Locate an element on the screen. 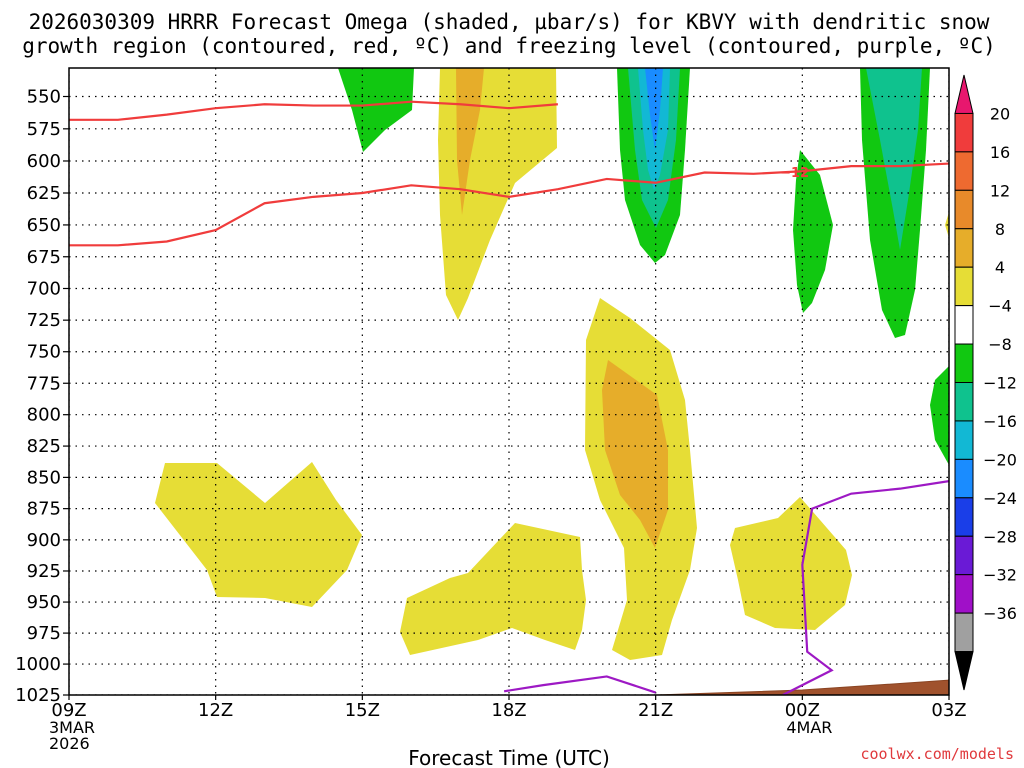 The width and height of the screenshot is (1024, 768). y-tick-label: 1000 is located at coordinates (38, 664).